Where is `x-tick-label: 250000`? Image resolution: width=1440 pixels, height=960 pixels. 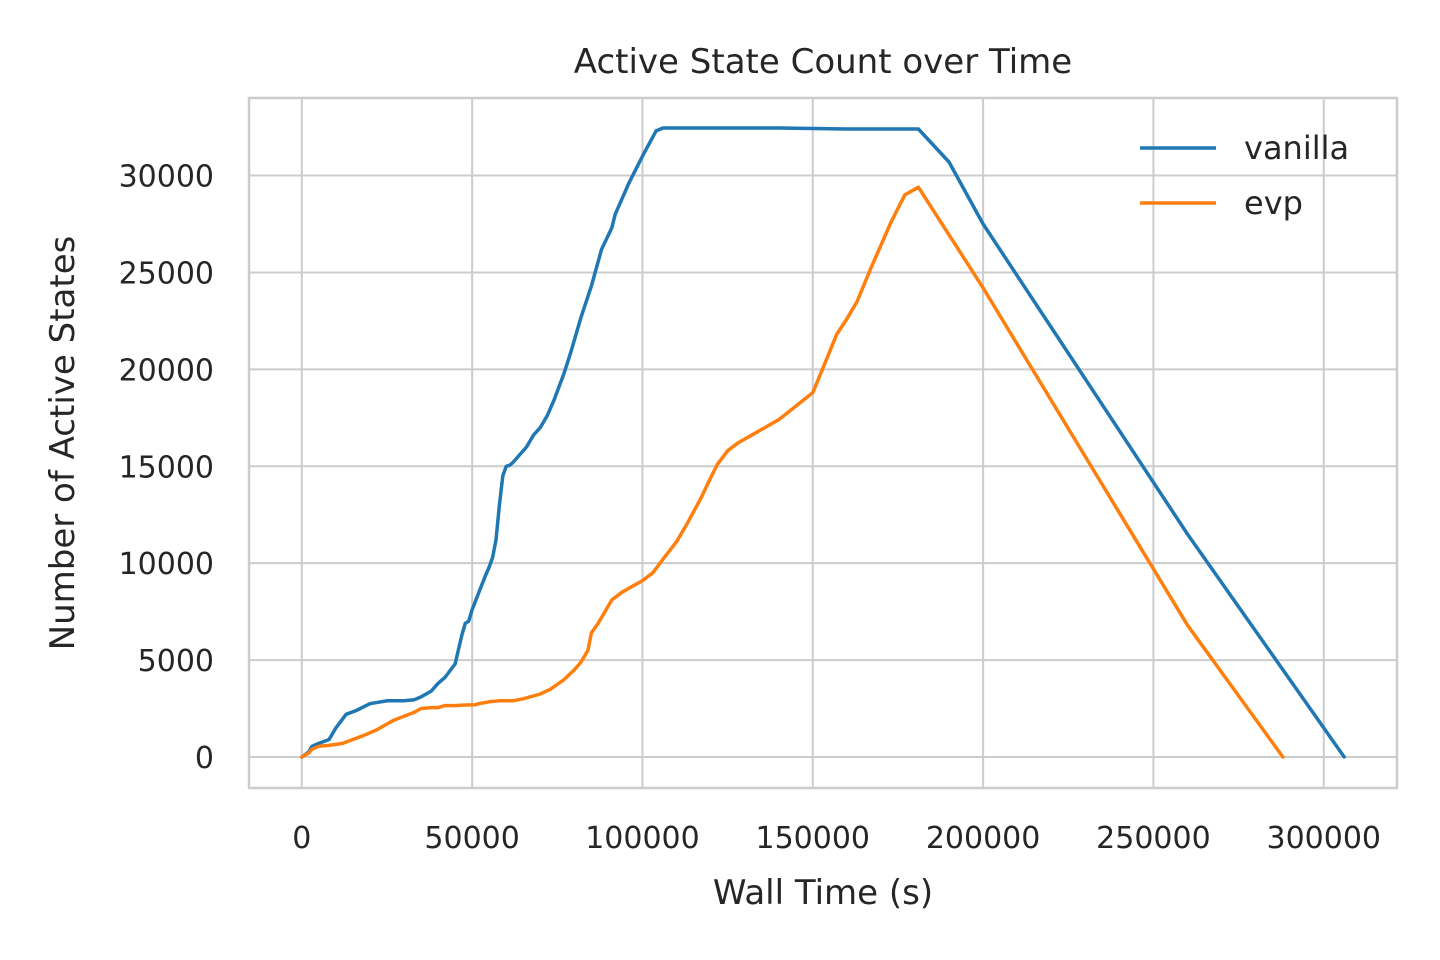 x-tick-label: 250000 is located at coordinates (1153, 838).